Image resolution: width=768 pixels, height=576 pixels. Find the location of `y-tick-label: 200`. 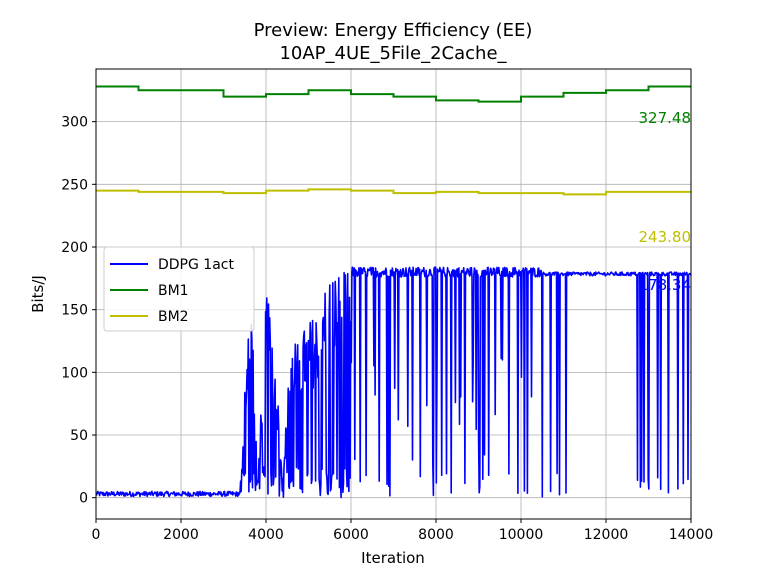

y-tick-label: 200 is located at coordinates (74, 248).